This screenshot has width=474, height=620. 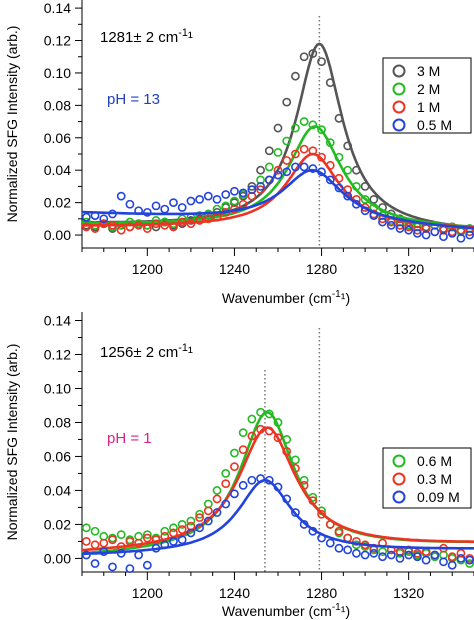 I want to click on y-tick-label: 0.00, so click(x=57, y=235).